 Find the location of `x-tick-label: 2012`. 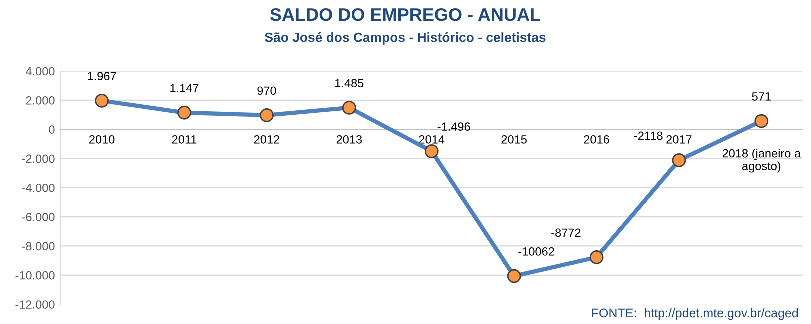

x-tick-label: 2012 is located at coordinates (267, 139).